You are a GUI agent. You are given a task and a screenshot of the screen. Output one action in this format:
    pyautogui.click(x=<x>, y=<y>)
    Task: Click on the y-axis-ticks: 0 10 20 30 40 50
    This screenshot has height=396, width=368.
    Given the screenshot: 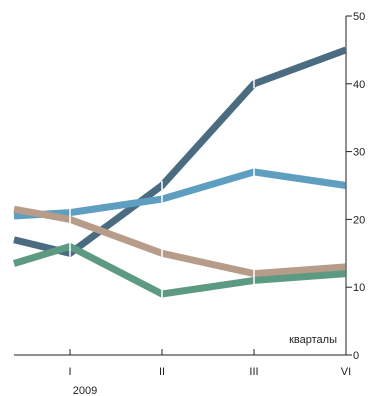 What is the action you would take?
    pyautogui.click(x=355, y=186)
    